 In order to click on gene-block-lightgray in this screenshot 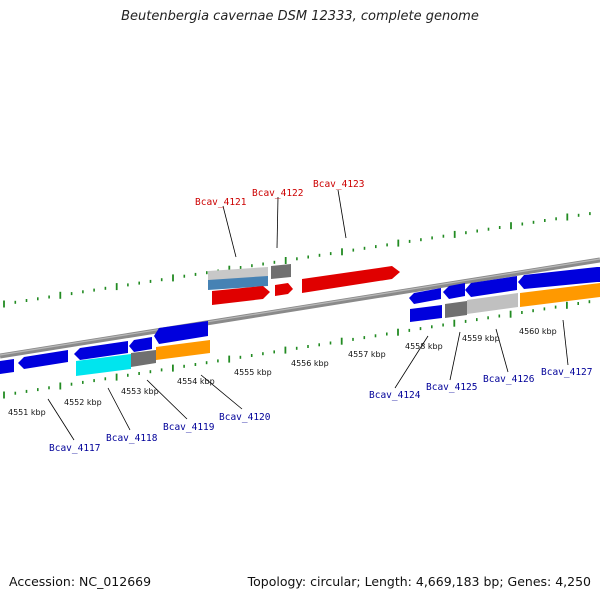, I will do `click(238, 273)`.